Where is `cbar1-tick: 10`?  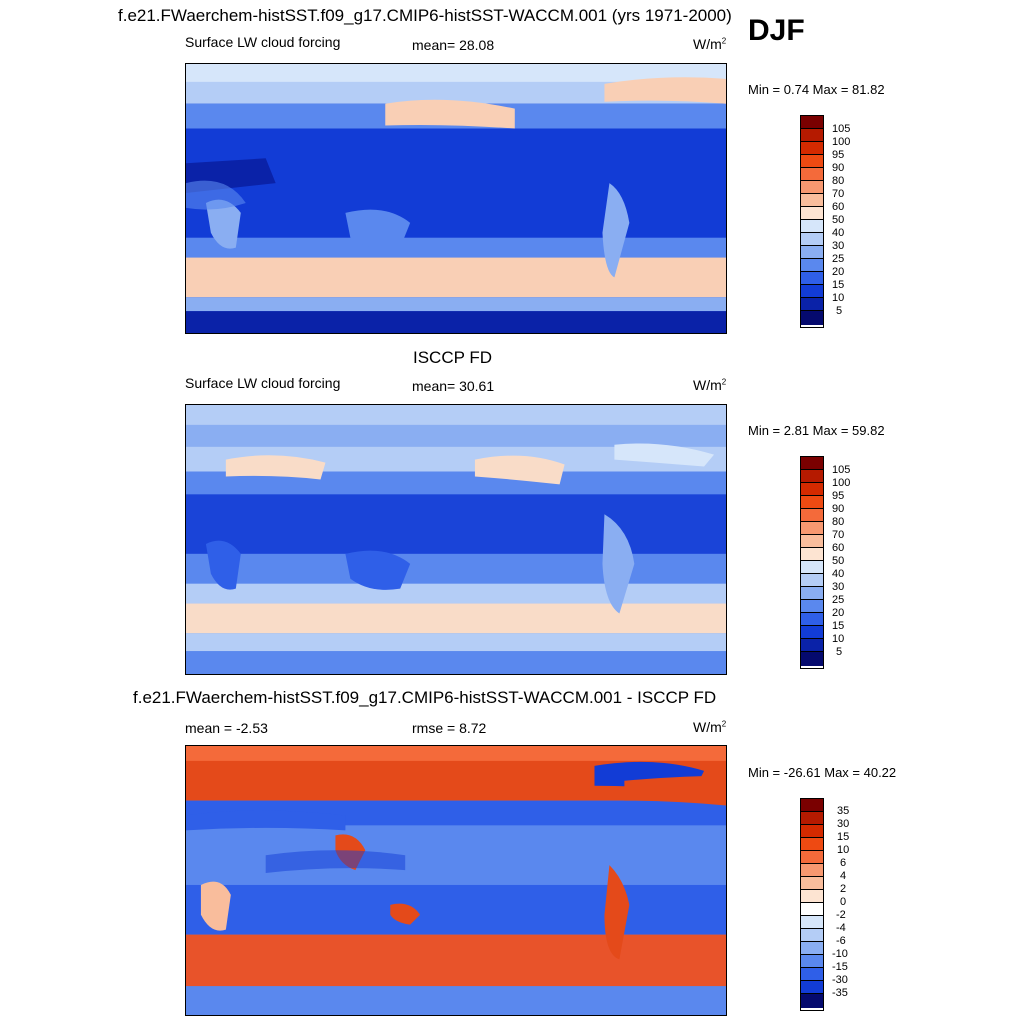 cbar1-tick: 10 is located at coordinates (838, 298).